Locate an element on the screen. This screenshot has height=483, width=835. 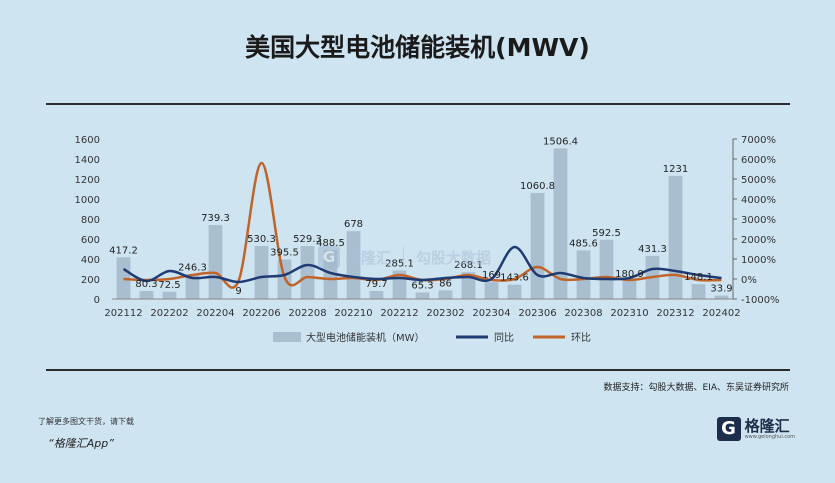
bar-data-label: 72.5 is located at coordinates (169, 285).